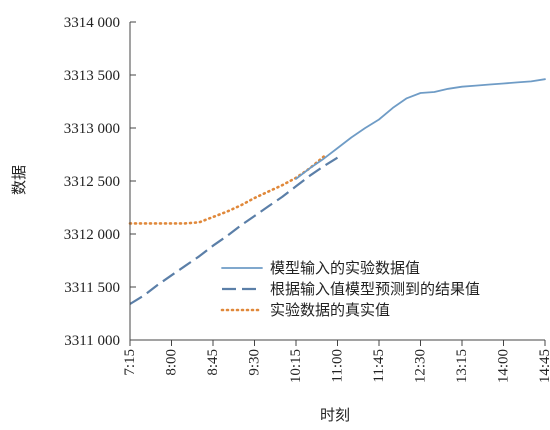 The width and height of the screenshot is (550, 430). What do you see at coordinates (296, 366) in the screenshot?
I see `x-tick-label: 10:15` at bounding box center [296, 366].